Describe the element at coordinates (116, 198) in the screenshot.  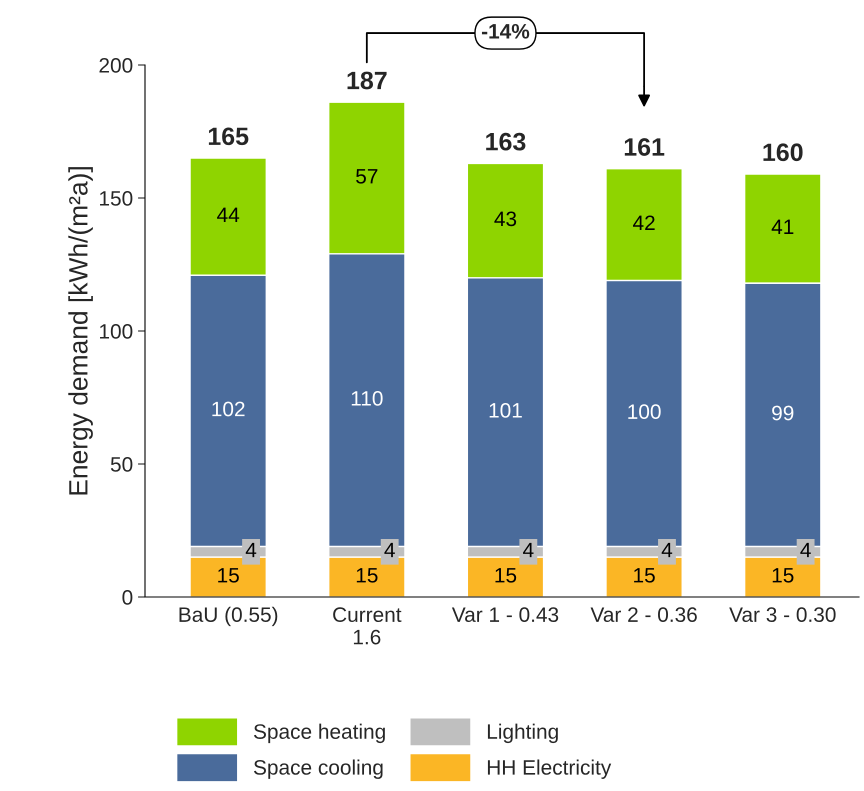
I see `y-tick-label: 150` at that location.